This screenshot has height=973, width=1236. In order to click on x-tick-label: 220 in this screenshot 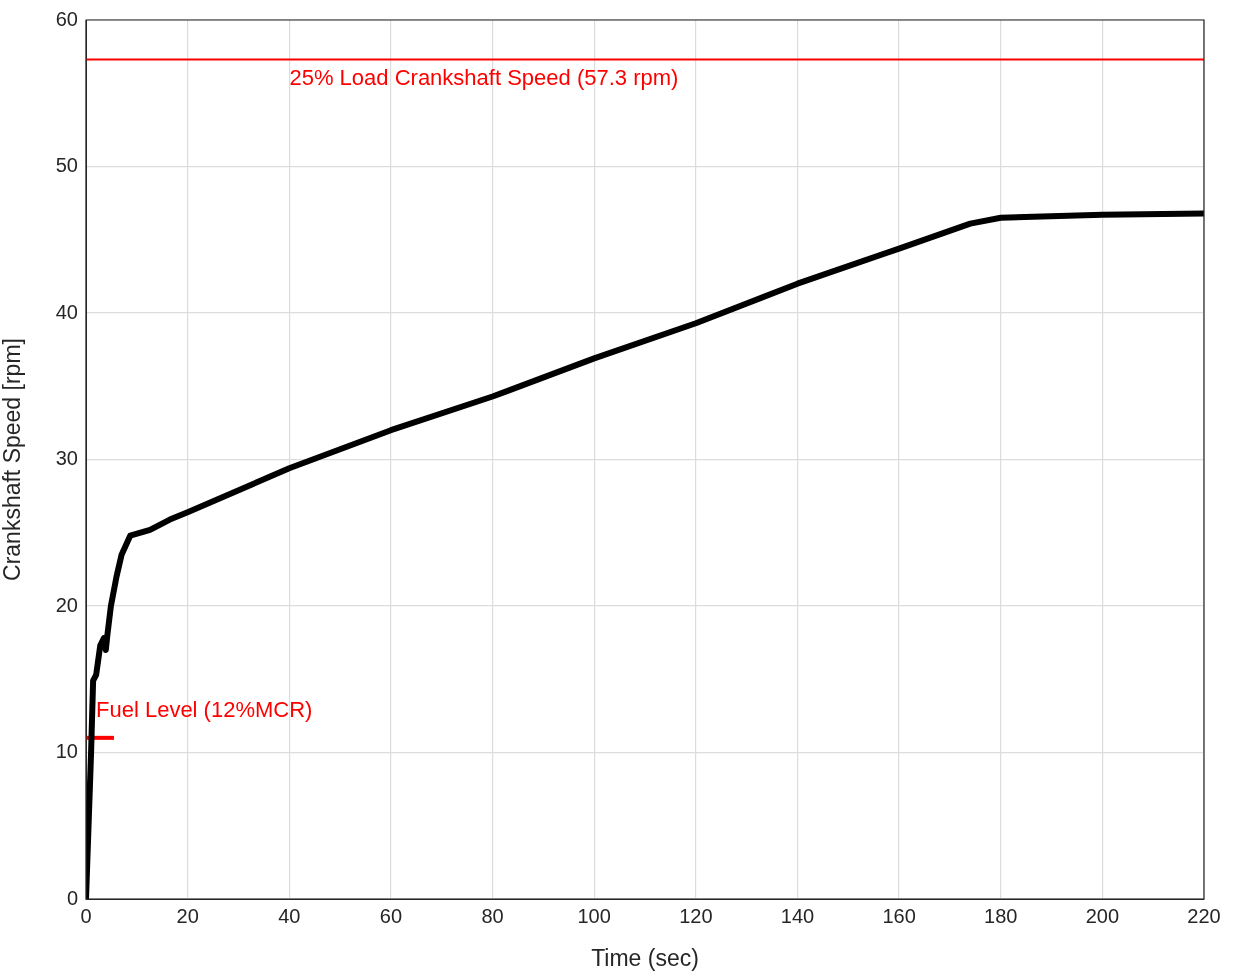, I will do `click(1204, 915)`.